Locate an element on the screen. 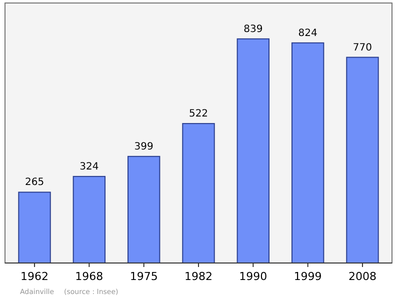 The width and height of the screenshot is (400, 299). data-label: 824 is located at coordinates (308, 33).